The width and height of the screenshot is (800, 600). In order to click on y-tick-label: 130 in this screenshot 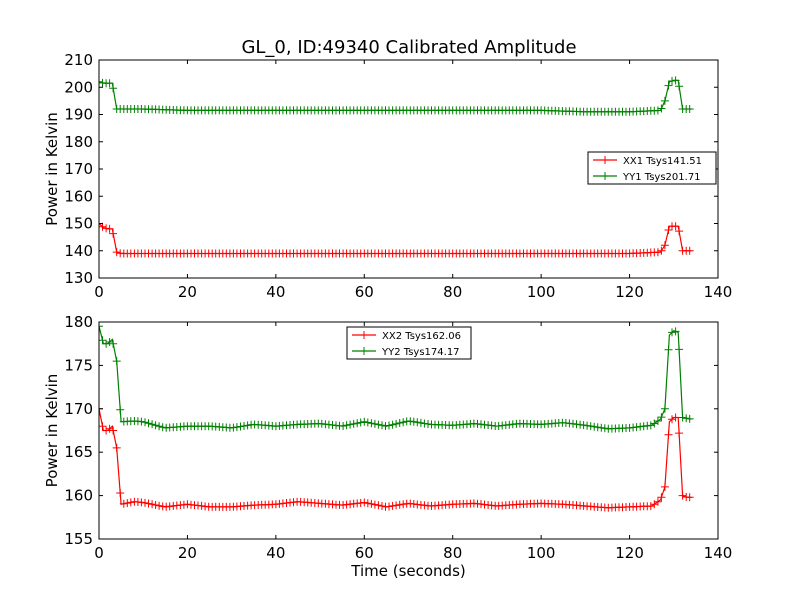, I will do `click(78, 278)`.